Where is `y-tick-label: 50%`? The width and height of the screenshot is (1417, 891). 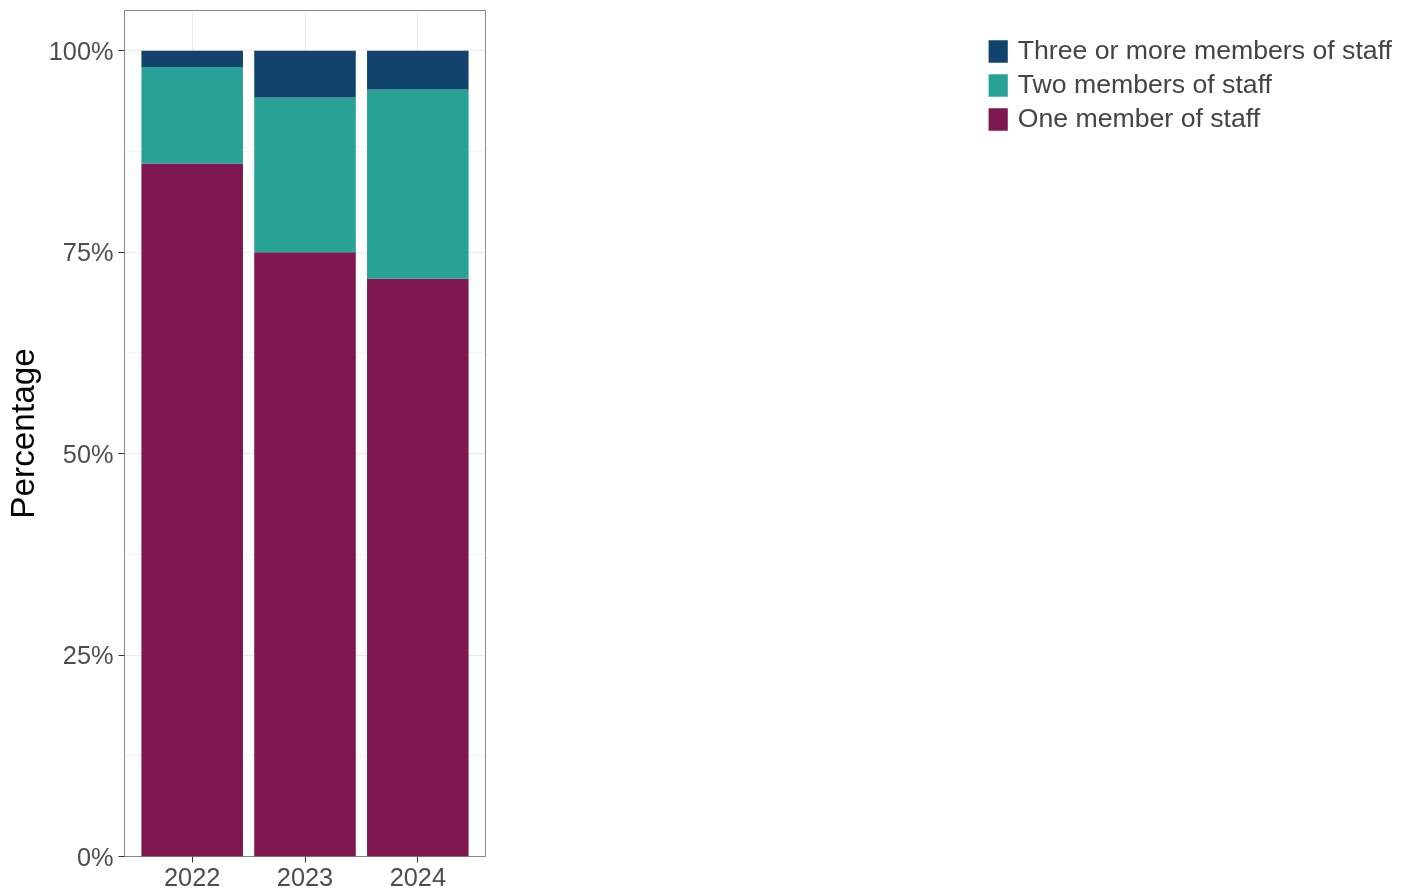
y-tick-label: 50% is located at coordinates (88, 453).